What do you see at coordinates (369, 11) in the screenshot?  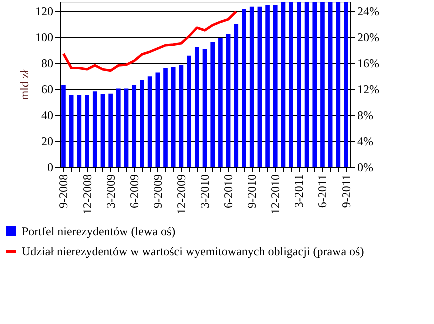 I see `y2-tick-label: 24%` at bounding box center [369, 11].